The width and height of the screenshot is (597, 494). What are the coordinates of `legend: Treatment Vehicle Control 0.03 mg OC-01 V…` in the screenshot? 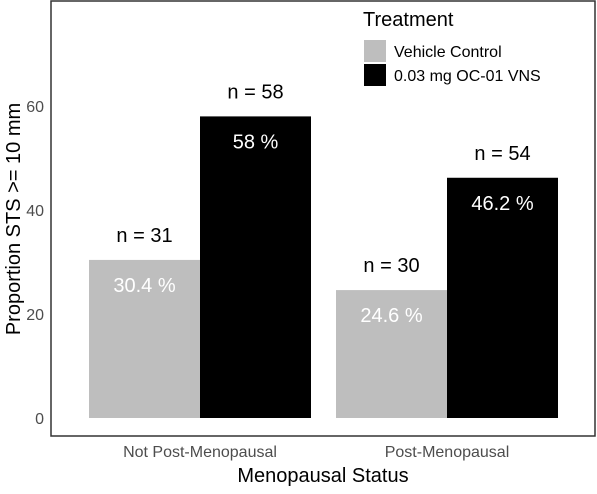 It's located at (452, 47).